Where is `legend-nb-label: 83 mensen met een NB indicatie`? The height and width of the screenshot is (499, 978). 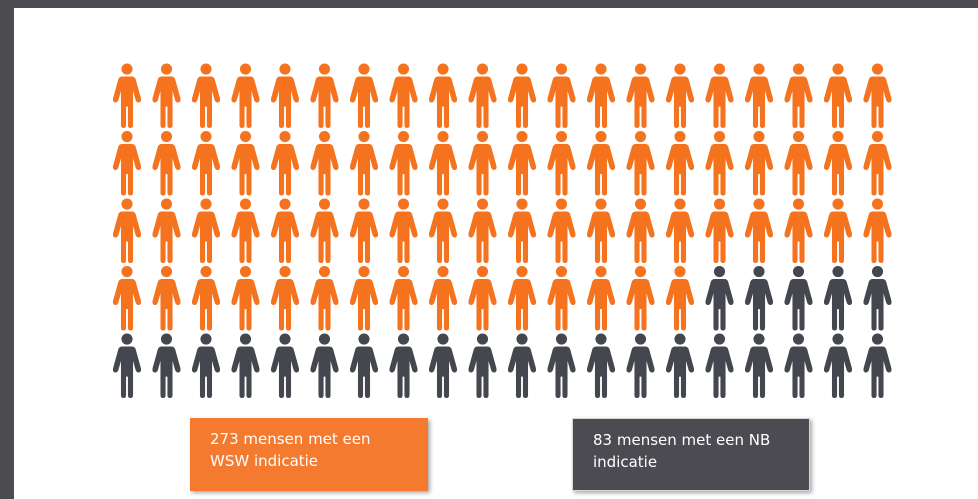
legend-nb-label: 83 mensen met een NB indicatie is located at coordinates (682, 451).